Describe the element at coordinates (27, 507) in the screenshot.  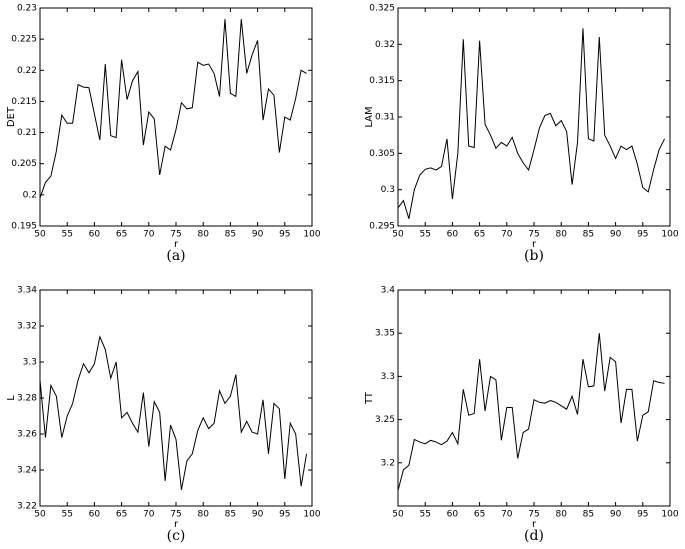
I see `y-tick-label: 3.22` at that location.